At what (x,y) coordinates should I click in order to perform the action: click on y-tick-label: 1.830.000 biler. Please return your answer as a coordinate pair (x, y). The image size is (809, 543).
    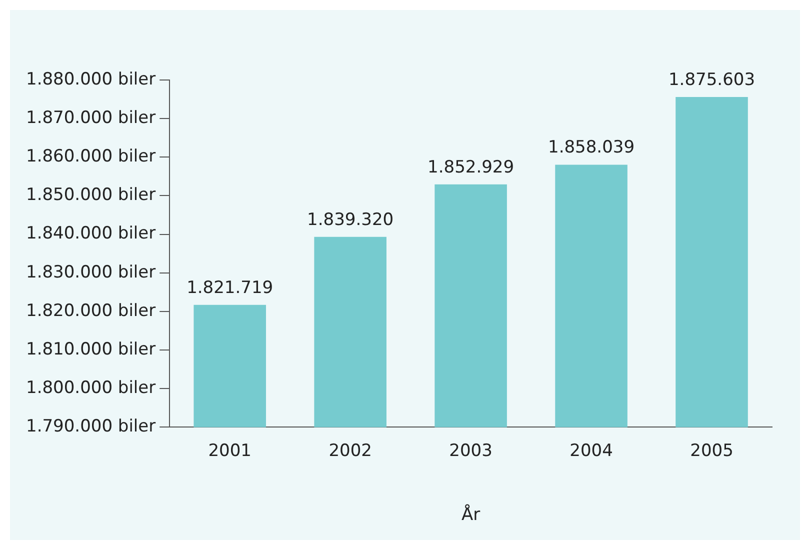
    Looking at the image, I should click on (91, 272).